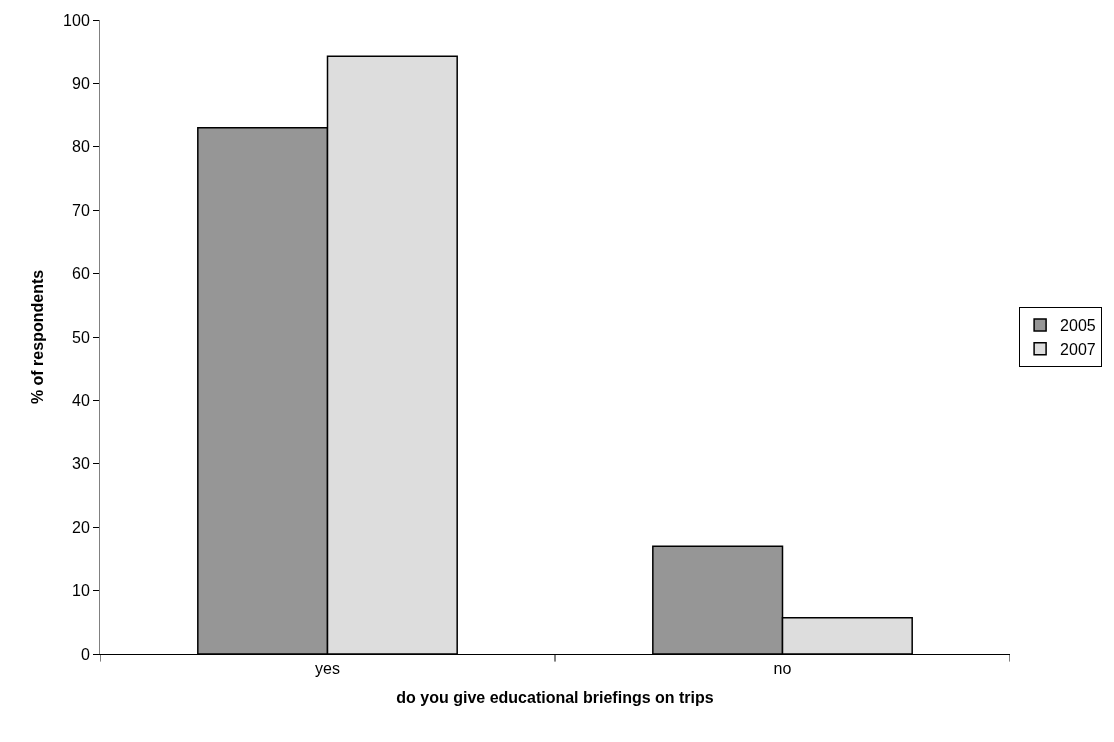 This screenshot has width=1114, height=742. Describe the element at coordinates (1078, 349) in the screenshot. I see `legend-label: 2007` at that location.